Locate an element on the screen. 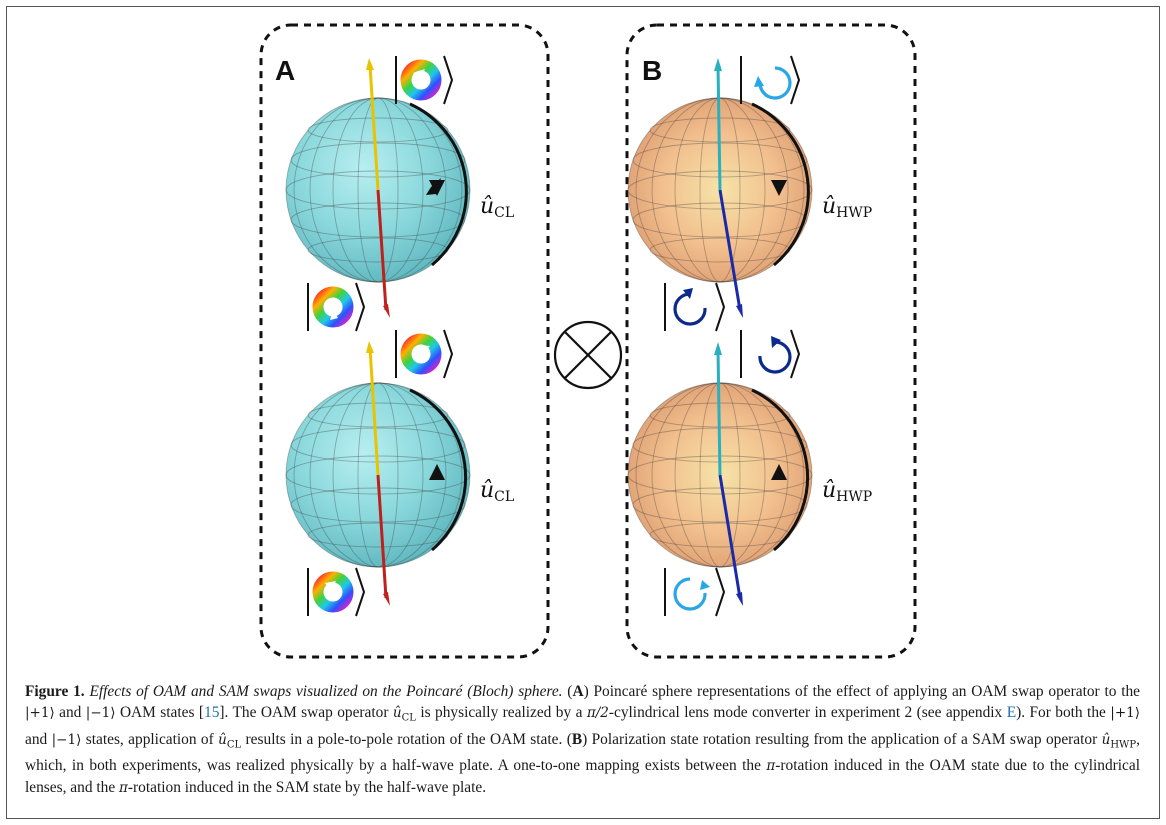  ket-a-lower-top is located at coordinates (424, 354).